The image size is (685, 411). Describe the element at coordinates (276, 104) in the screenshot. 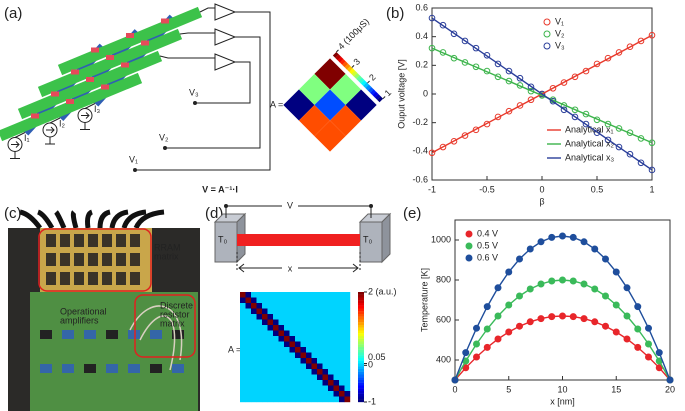

I see `matrix-label: A =` at that location.